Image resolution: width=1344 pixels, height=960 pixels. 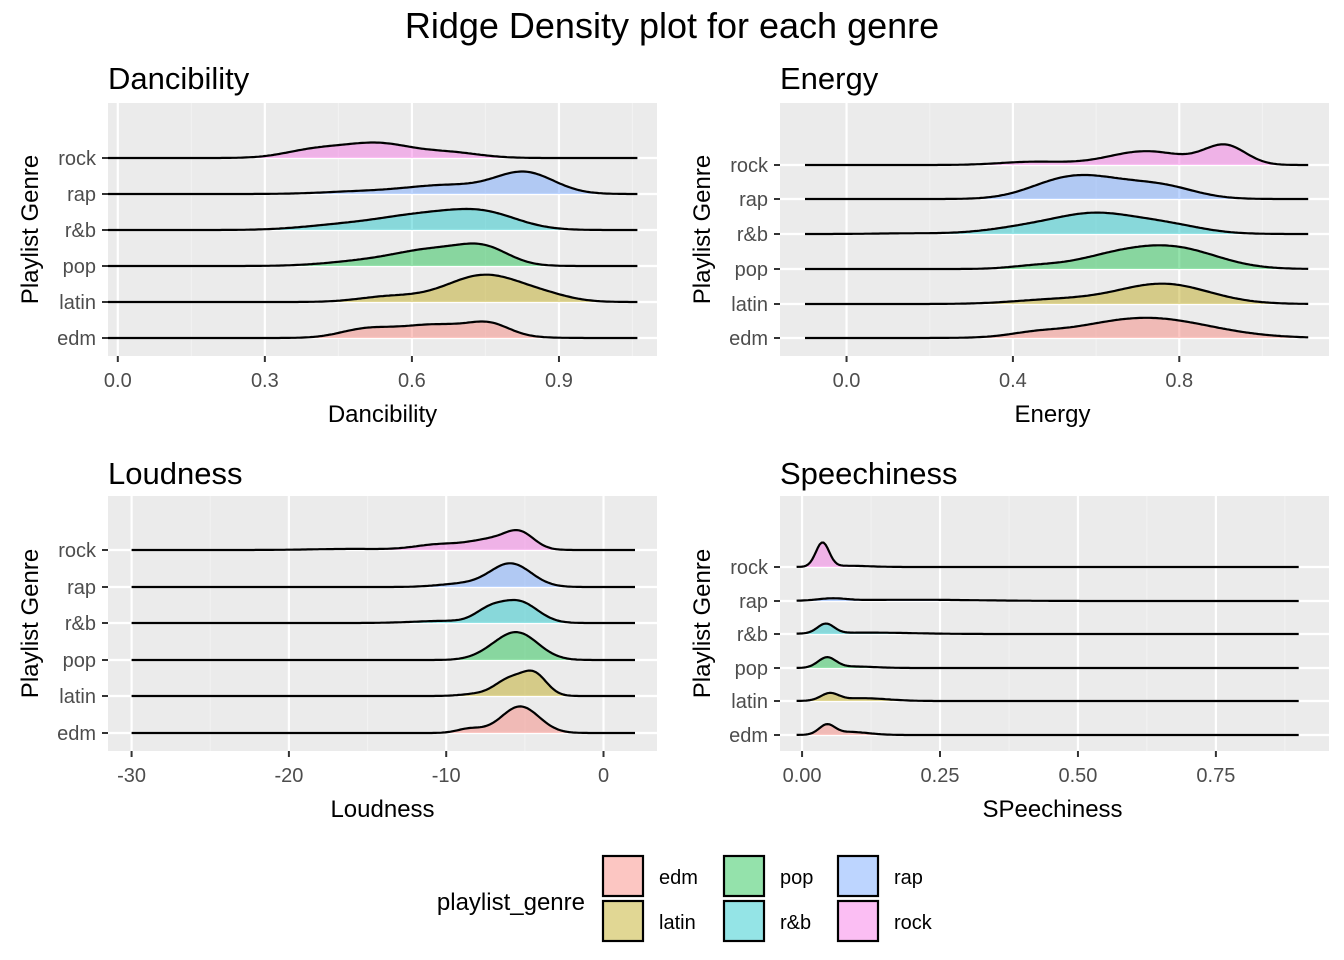 I want to click on legend-title: playlist_genre, so click(x=511, y=902).